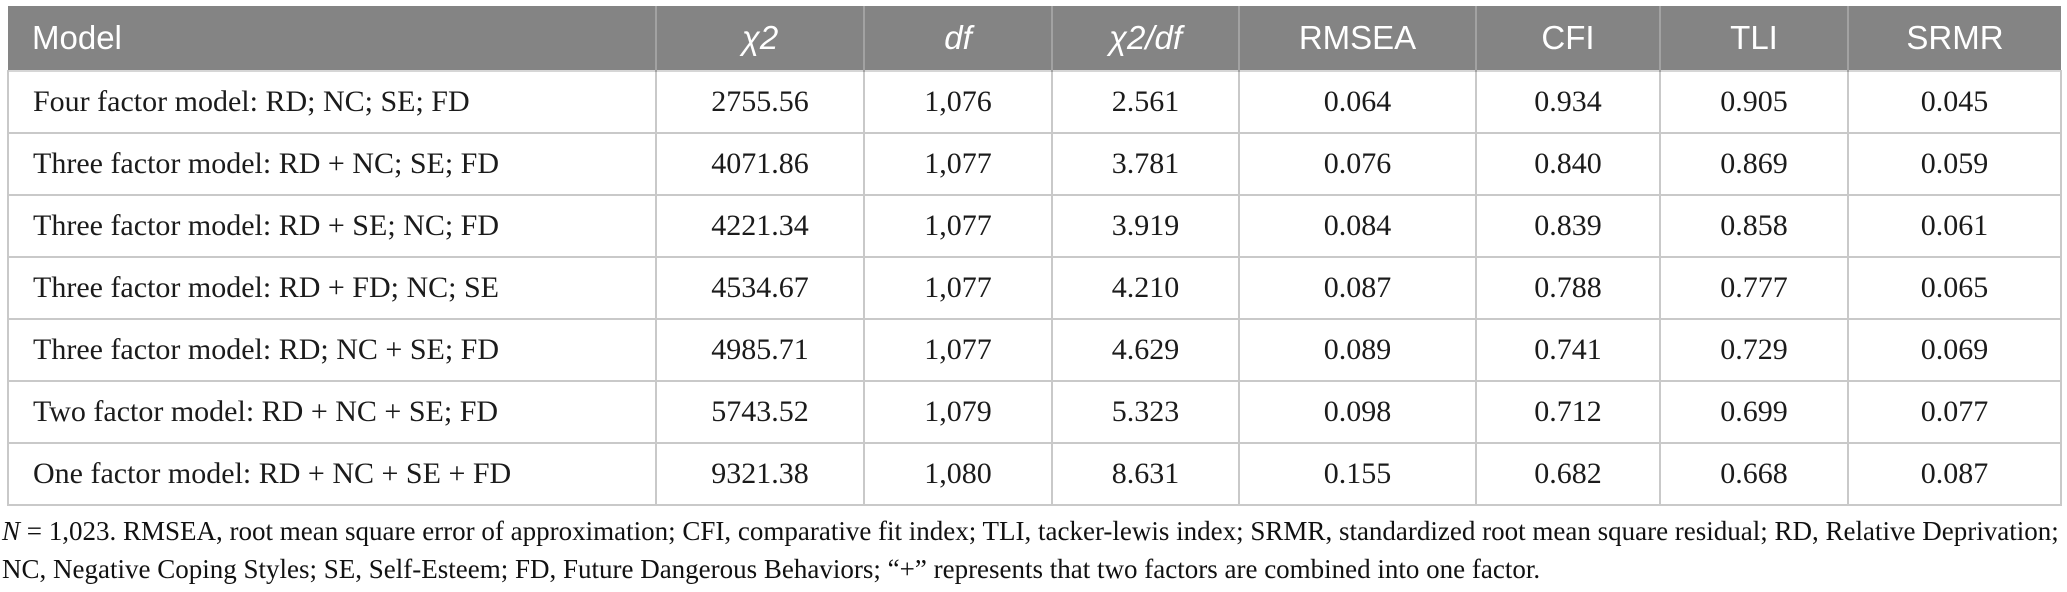  Describe the element at coordinates (1357, 38) in the screenshot. I see `column-header-rmsea: RMSEA` at that location.